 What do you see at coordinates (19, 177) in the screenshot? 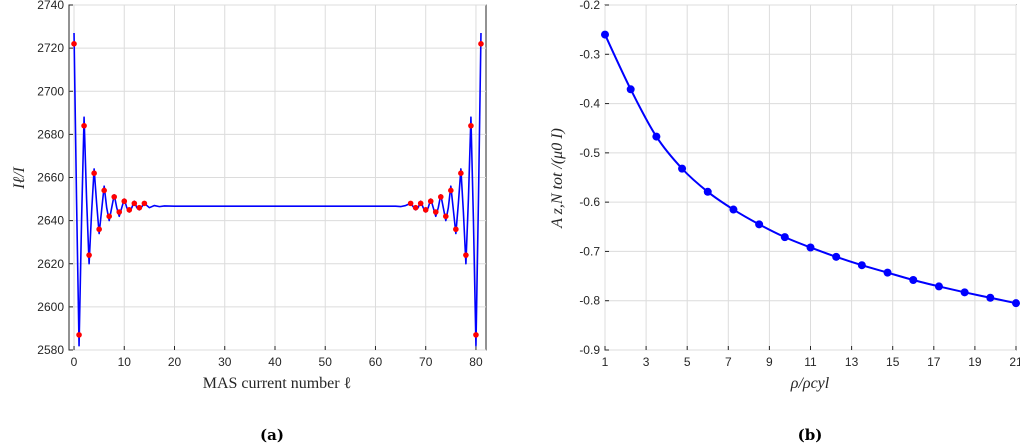
I see `y-axis-label-a: Iℓ/I` at bounding box center [19, 177].